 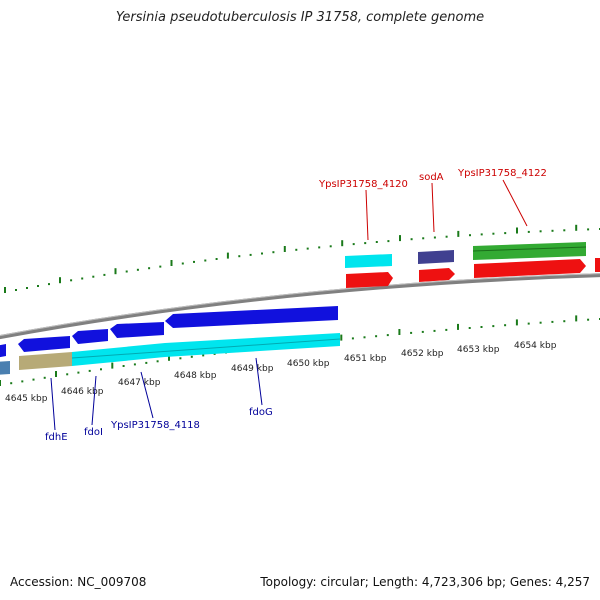 What do you see at coordinates (431, 177) in the screenshot?
I see `gene-label-soda: sodA` at bounding box center [431, 177].